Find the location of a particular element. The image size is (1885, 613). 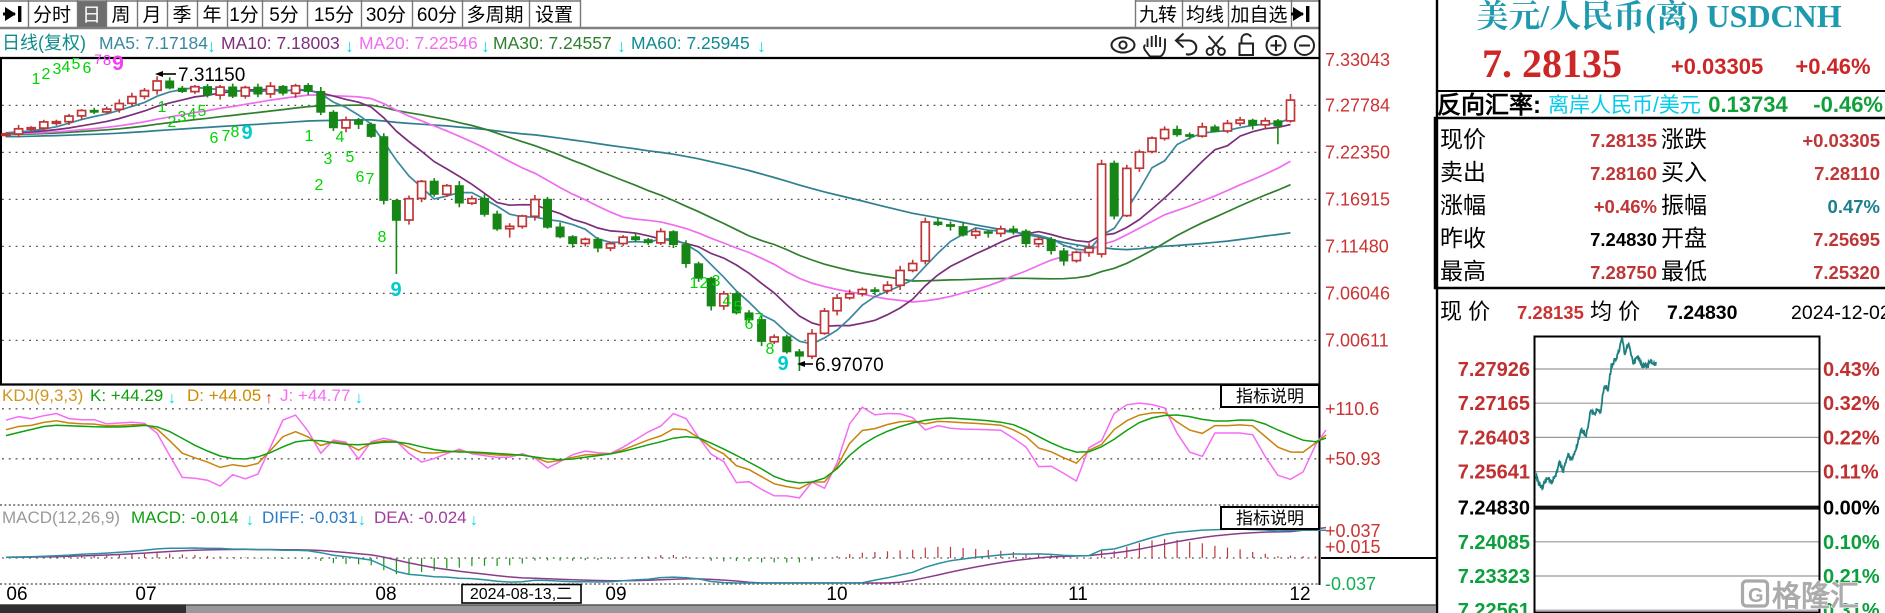

svg-text: KDJ(9,3,3) is located at coordinates (42, 395).